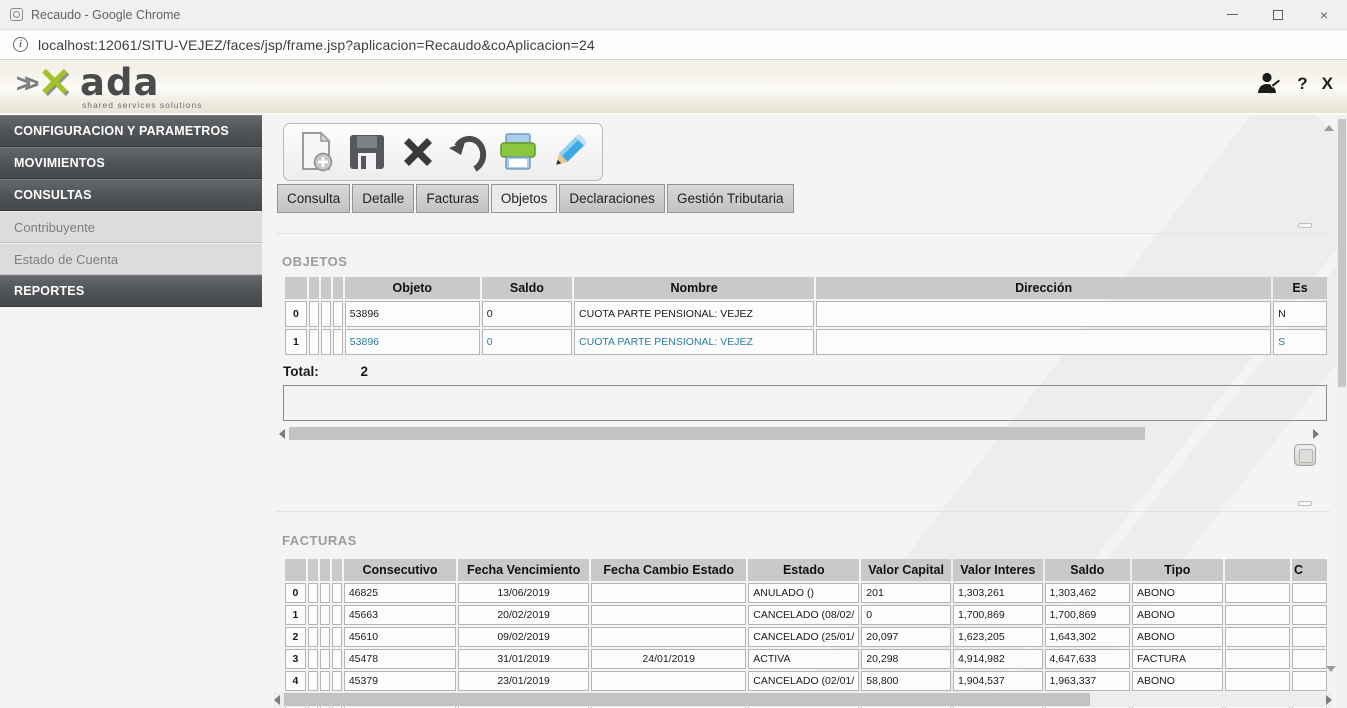 Image resolution: width=1347 pixels, height=708 pixels. Describe the element at coordinates (296, 314) in the screenshot. I see `row-index: 0` at that location.